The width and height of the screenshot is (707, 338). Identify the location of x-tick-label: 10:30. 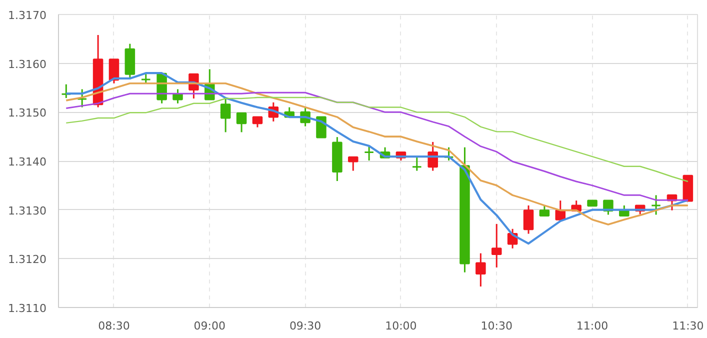
(496, 326).